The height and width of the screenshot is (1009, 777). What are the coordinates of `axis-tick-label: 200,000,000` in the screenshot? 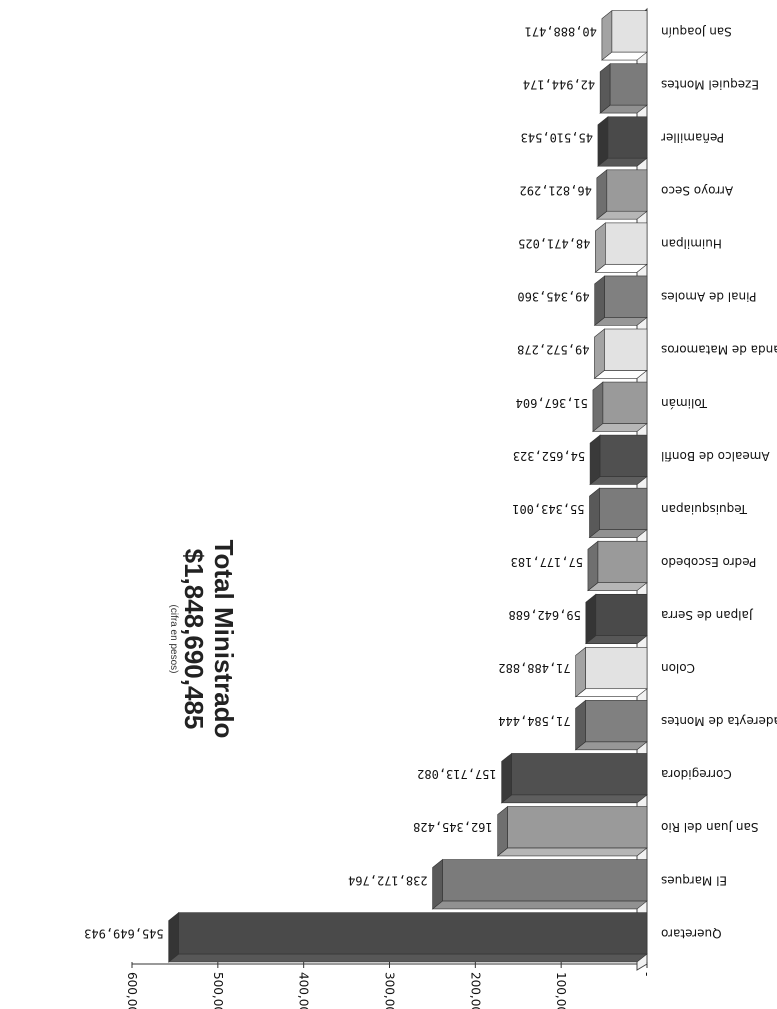 It's located at (475, 990).